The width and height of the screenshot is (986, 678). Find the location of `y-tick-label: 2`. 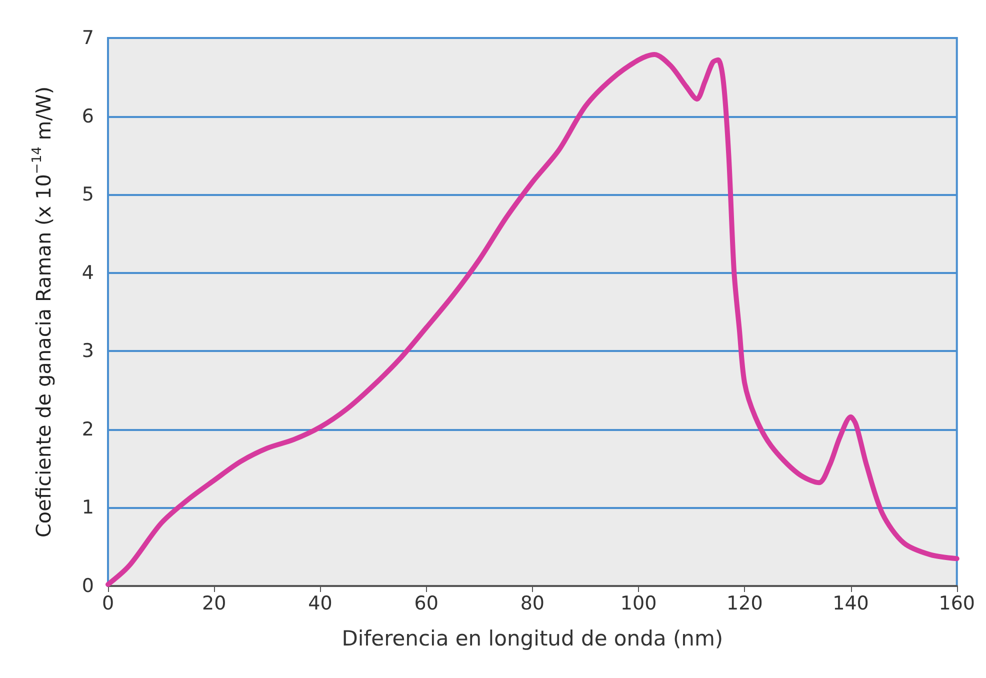

y-tick-label: 2 is located at coordinates (88, 429).